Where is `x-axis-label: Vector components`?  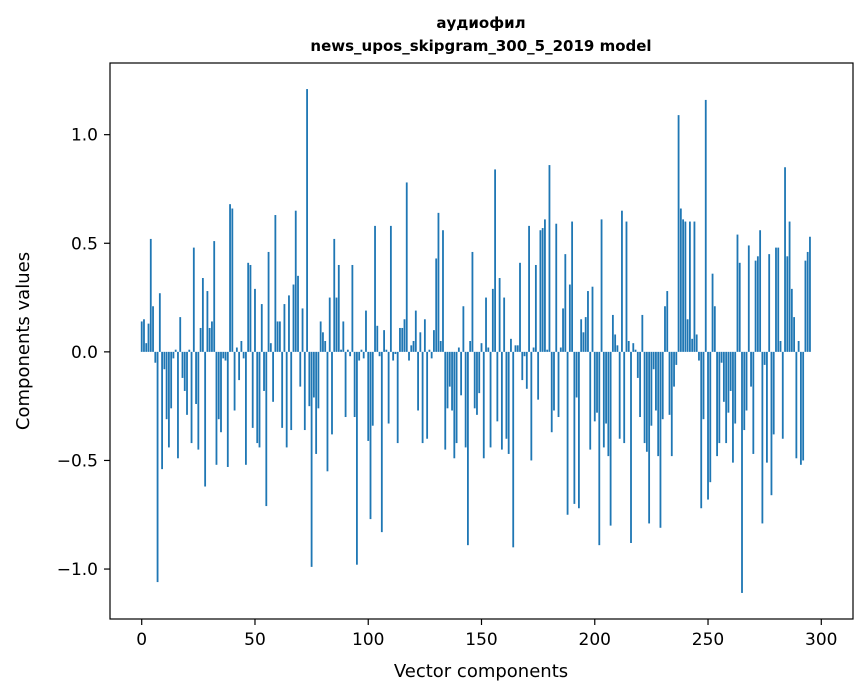
x-axis-label: Vector components is located at coordinates (481, 671).